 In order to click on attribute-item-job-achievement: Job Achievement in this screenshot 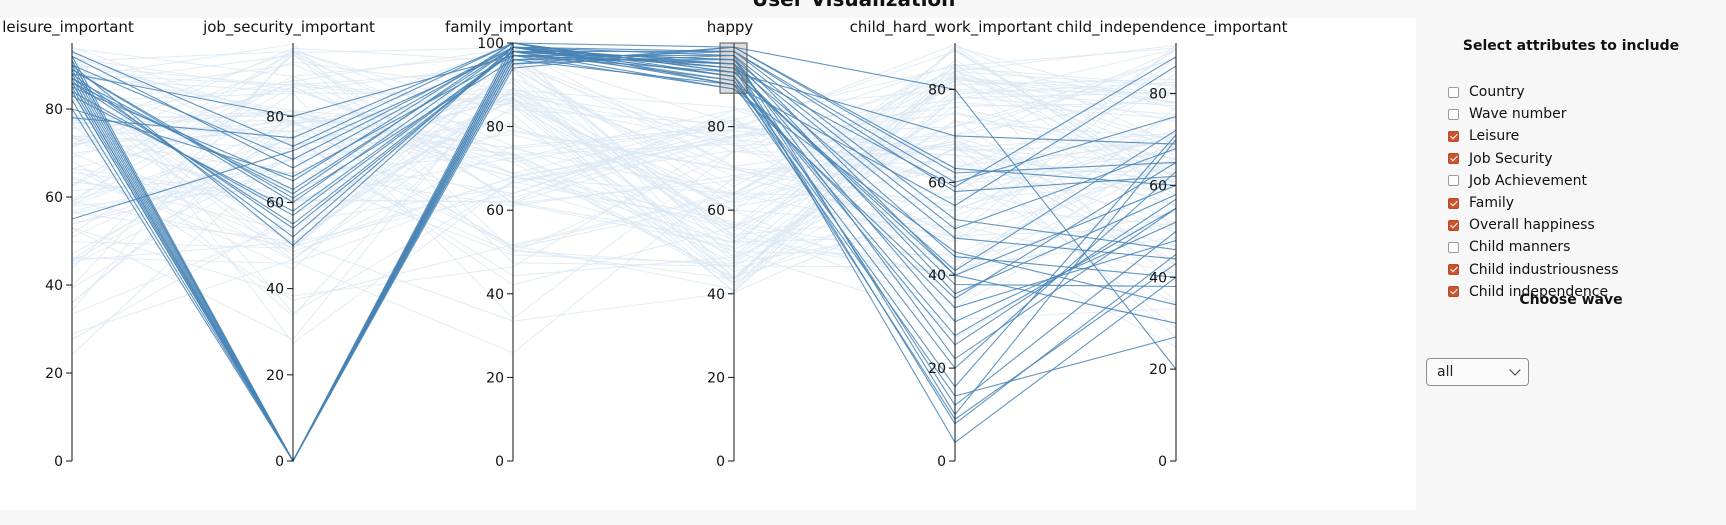, I will do `click(1533, 181)`.